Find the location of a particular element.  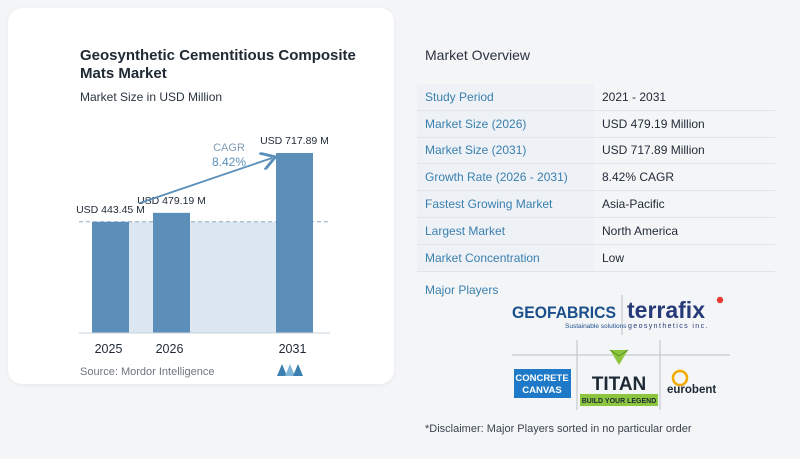

overview-row: Largest Market North America is located at coordinates (596, 231).